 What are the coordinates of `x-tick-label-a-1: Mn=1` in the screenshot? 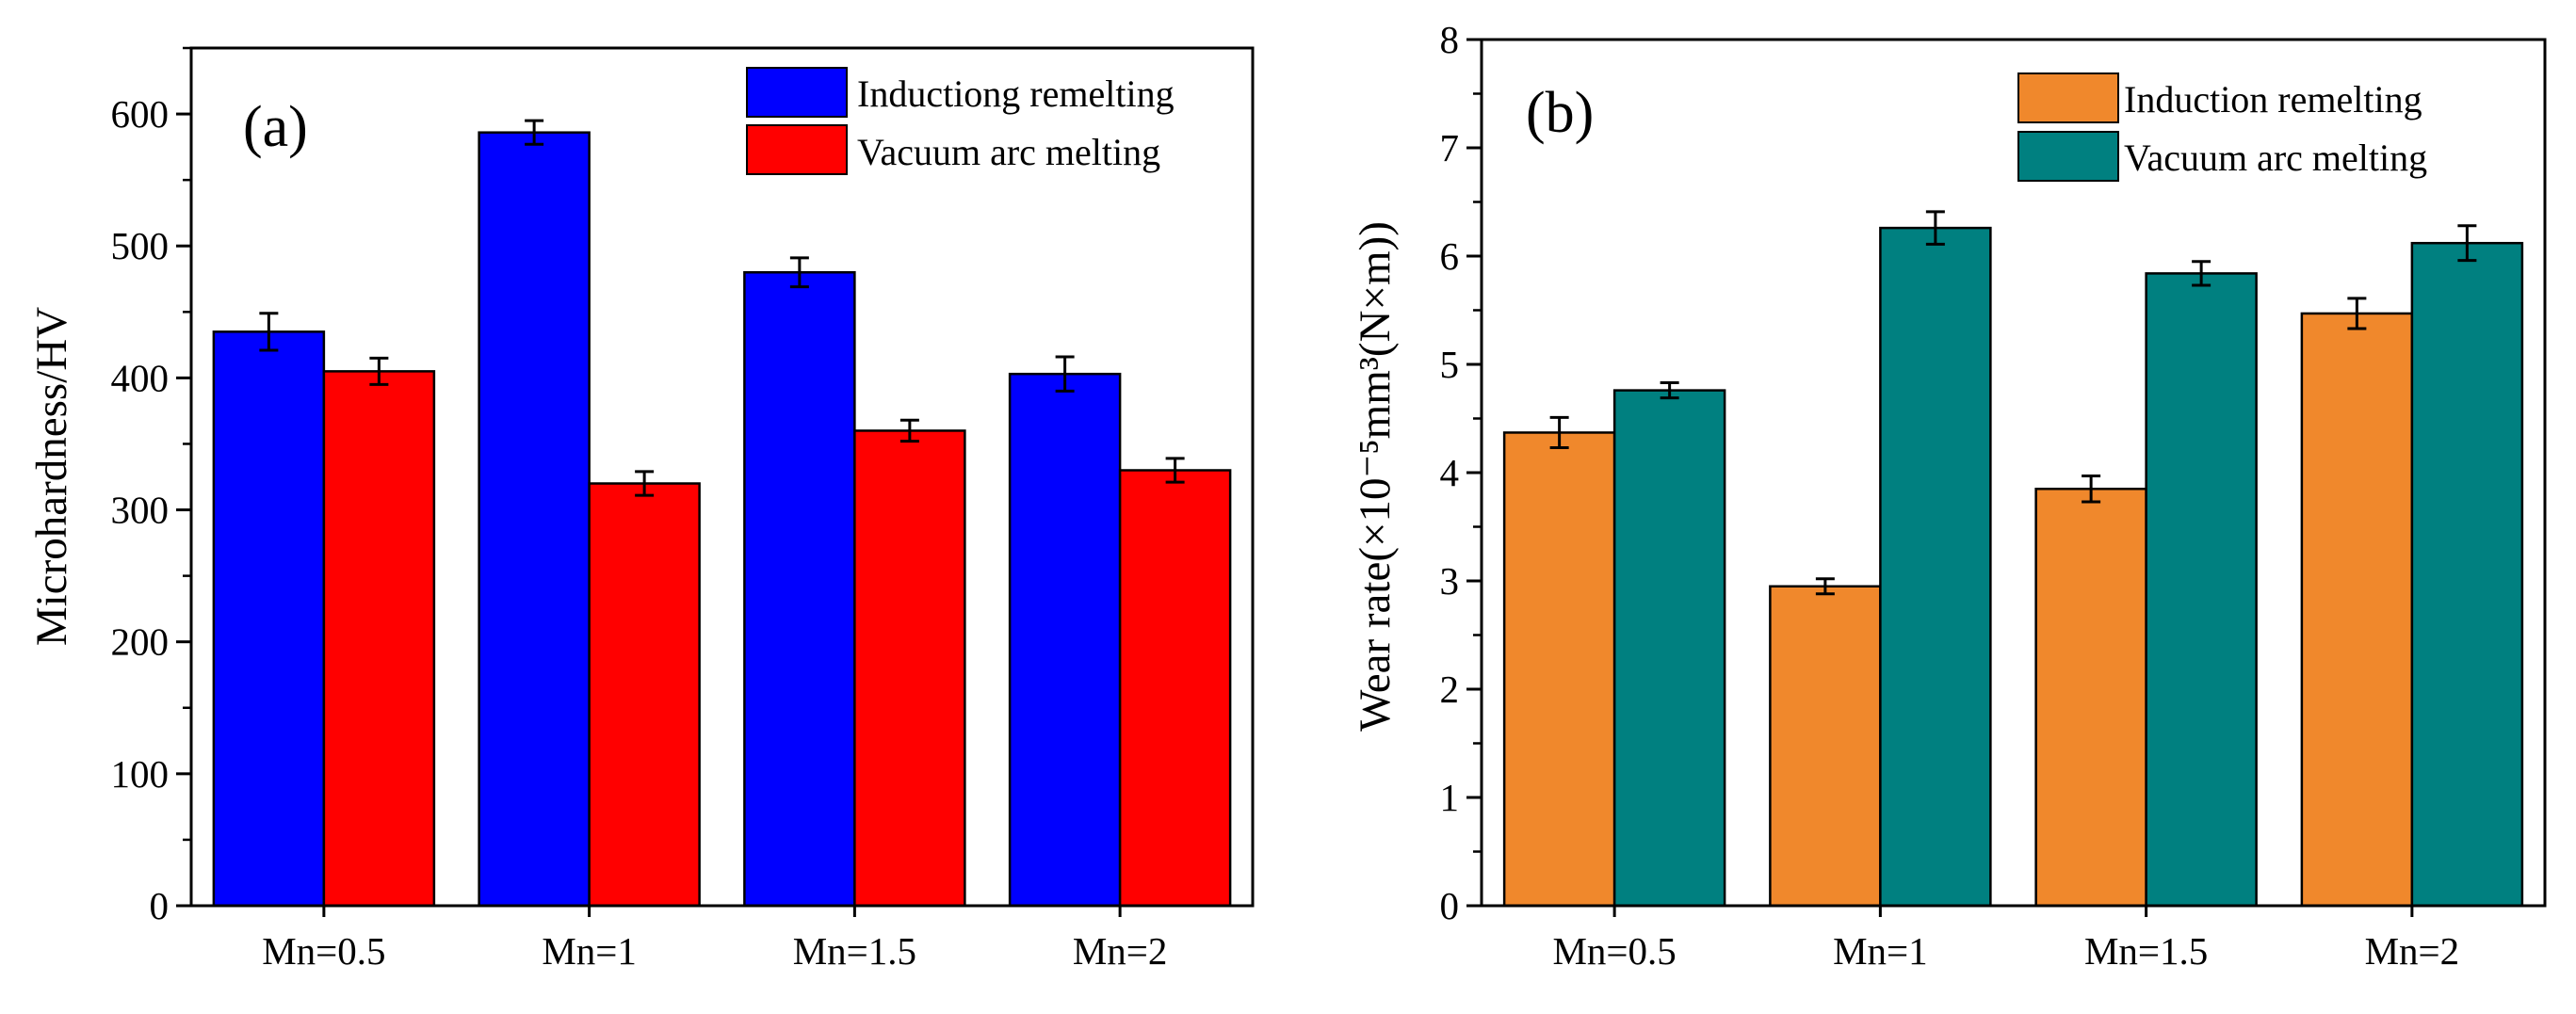 It's located at (589, 951).